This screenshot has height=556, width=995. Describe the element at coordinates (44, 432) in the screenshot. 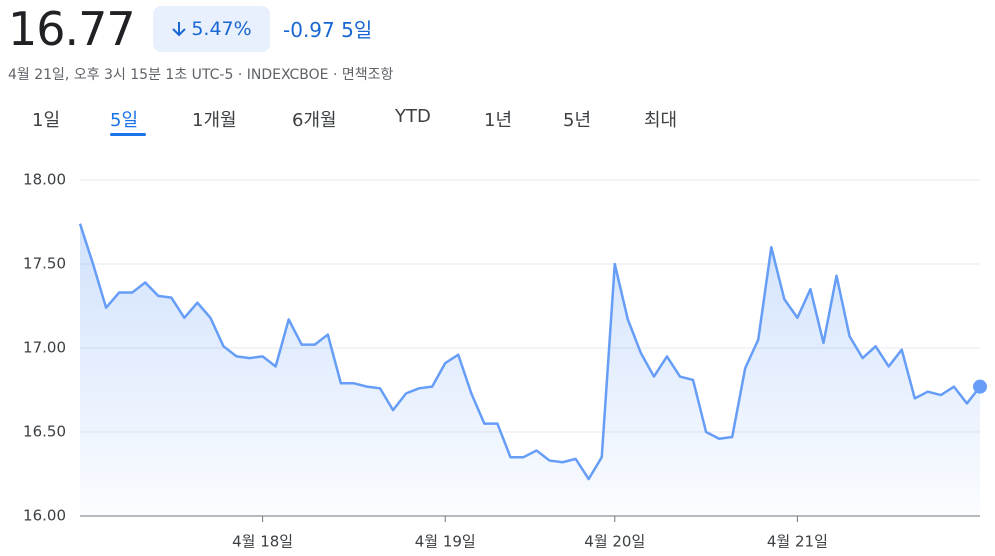

I see `y-tick-label: 16.50` at that location.